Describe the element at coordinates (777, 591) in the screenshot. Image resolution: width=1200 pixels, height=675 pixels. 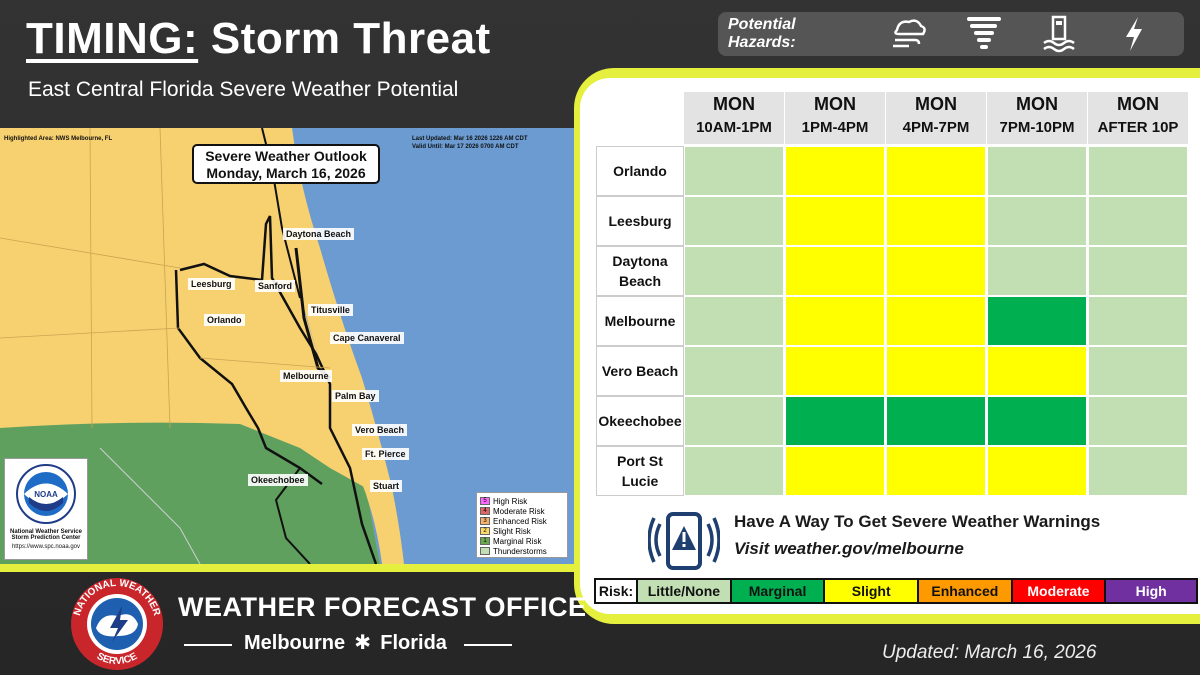
I see `risk-level-1: Marginal` at that location.